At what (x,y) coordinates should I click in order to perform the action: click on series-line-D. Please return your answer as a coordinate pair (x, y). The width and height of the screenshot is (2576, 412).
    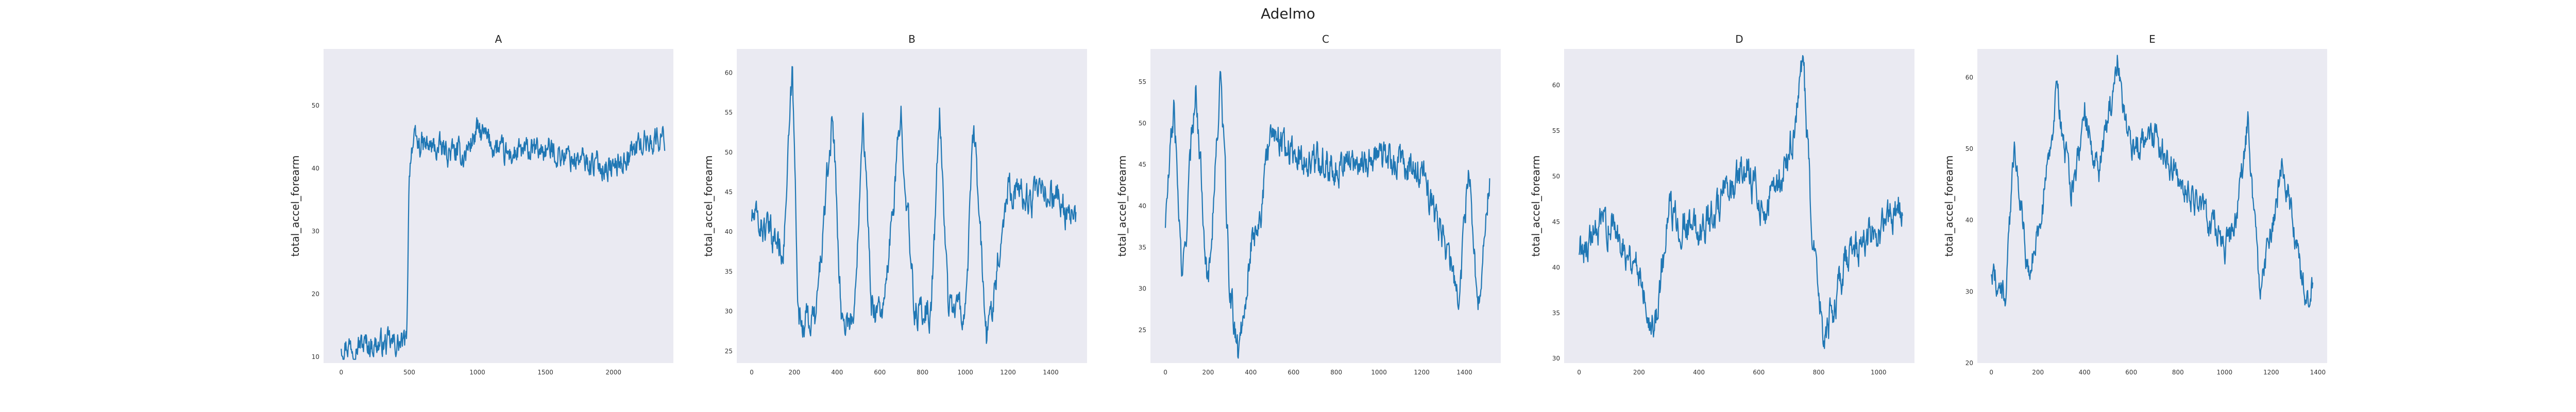
    Looking at the image, I should click on (1741, 202).